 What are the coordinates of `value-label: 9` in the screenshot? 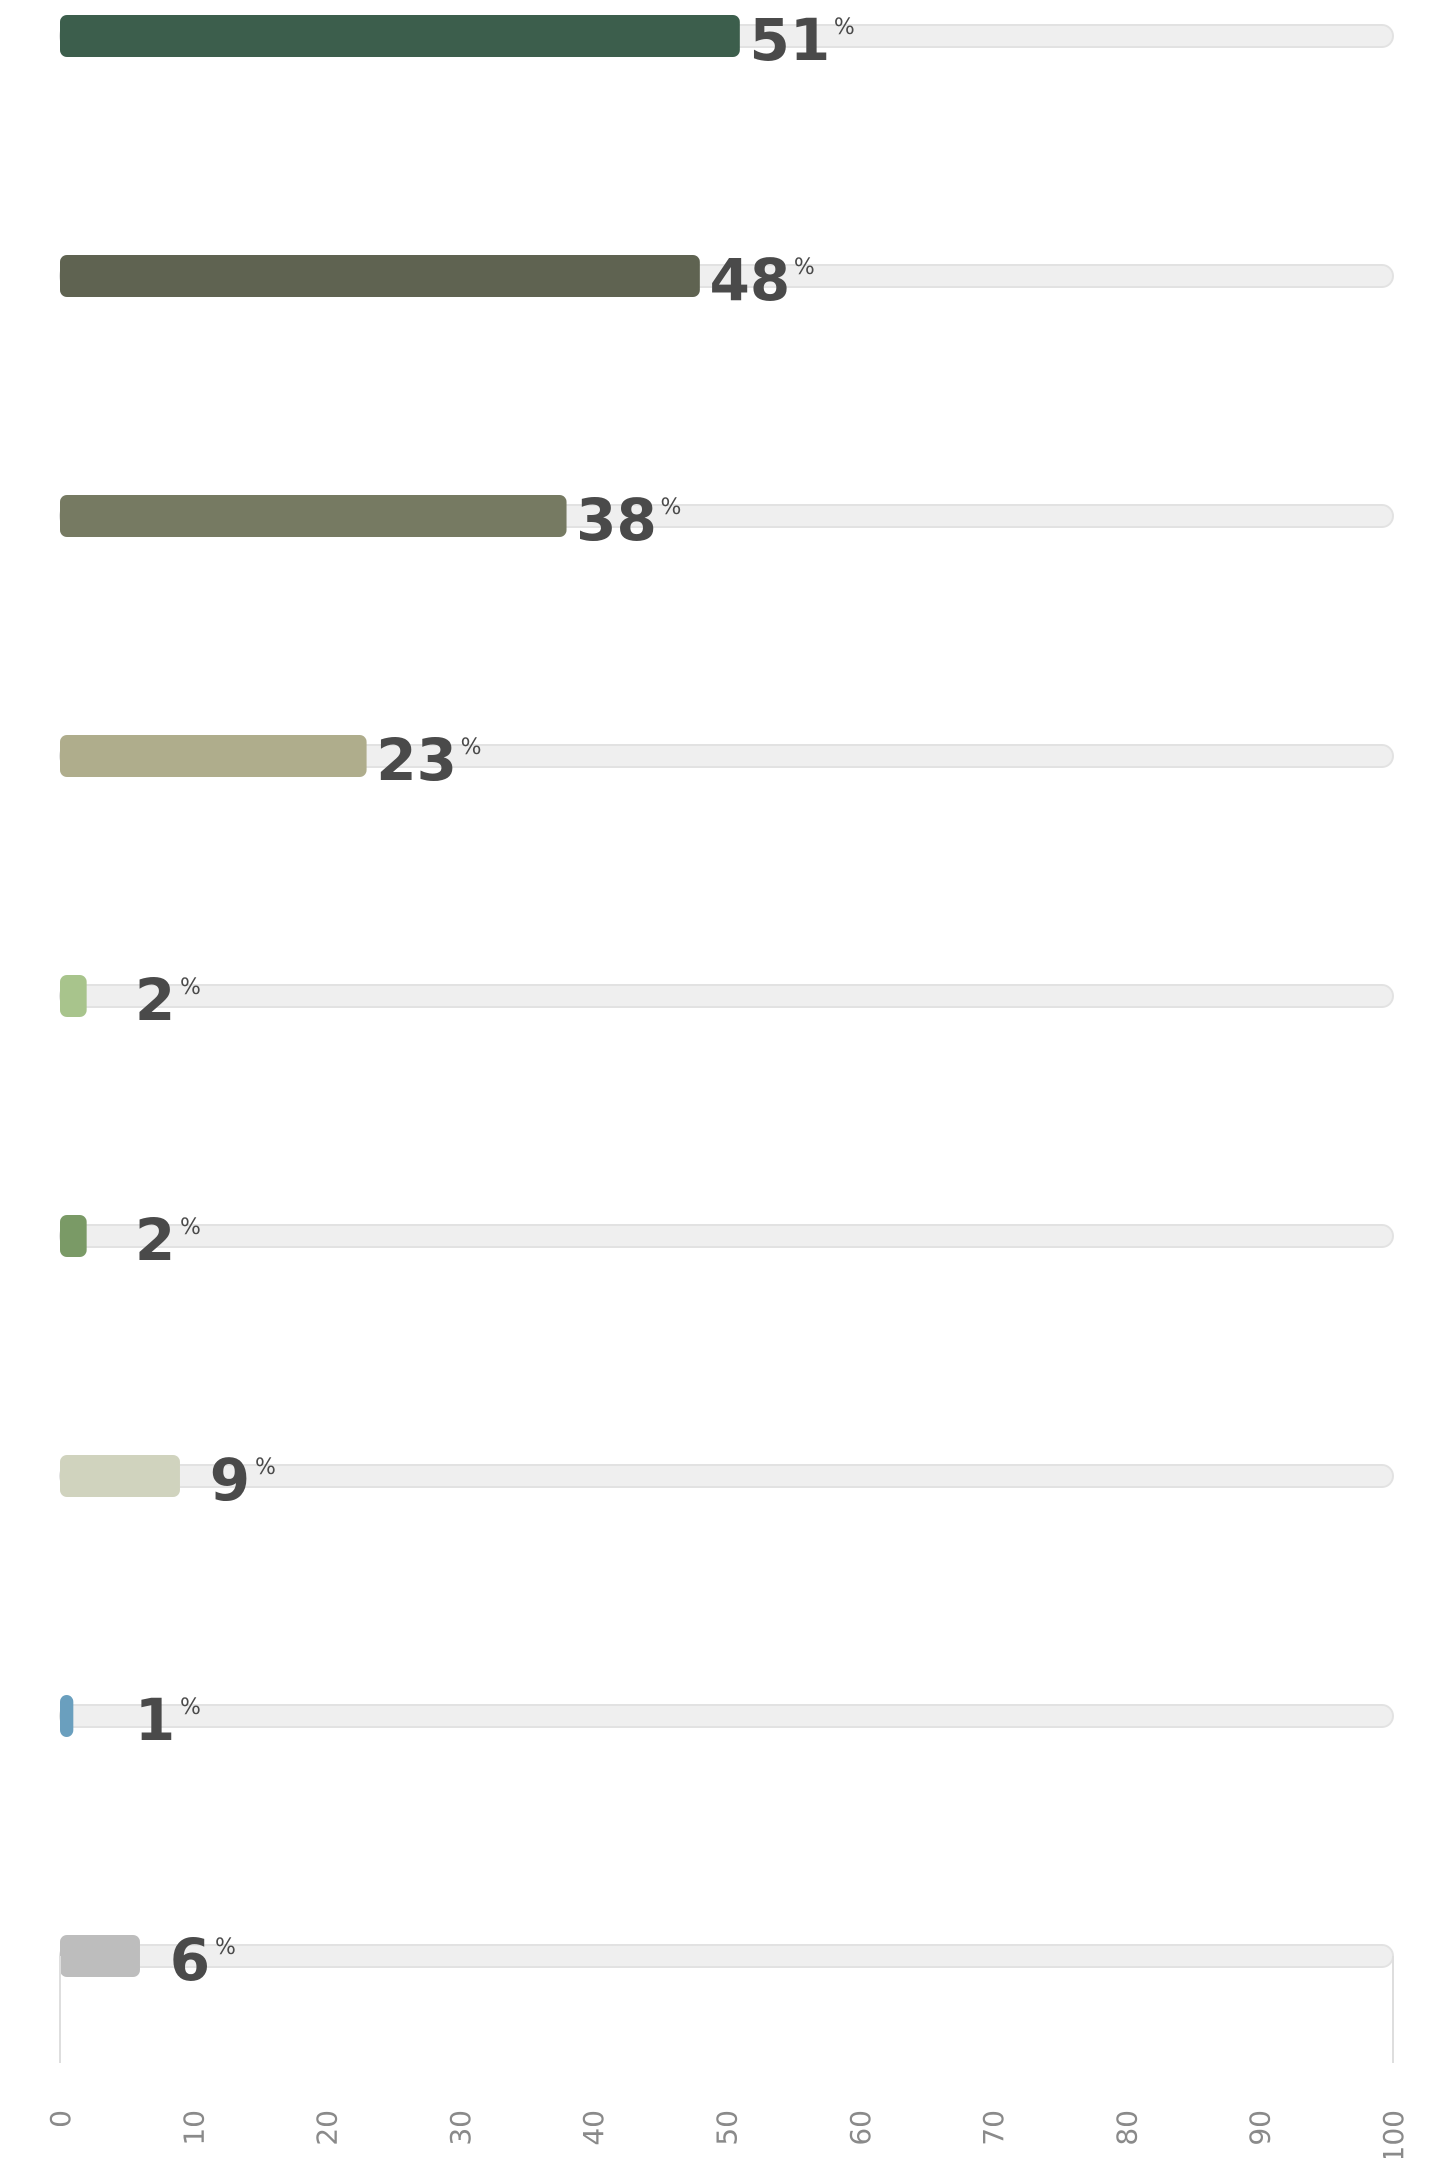 It's located at (230, 1480).